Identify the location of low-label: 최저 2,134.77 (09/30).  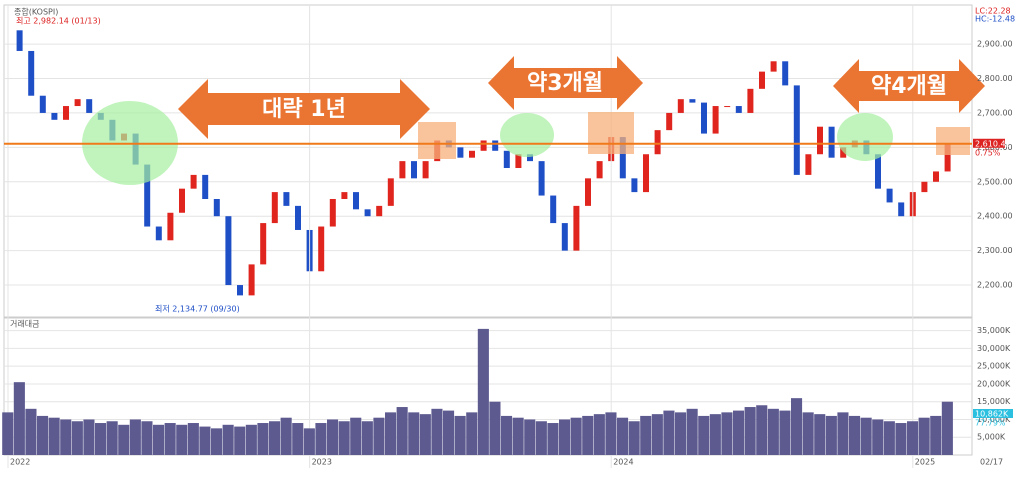
(197, 309).